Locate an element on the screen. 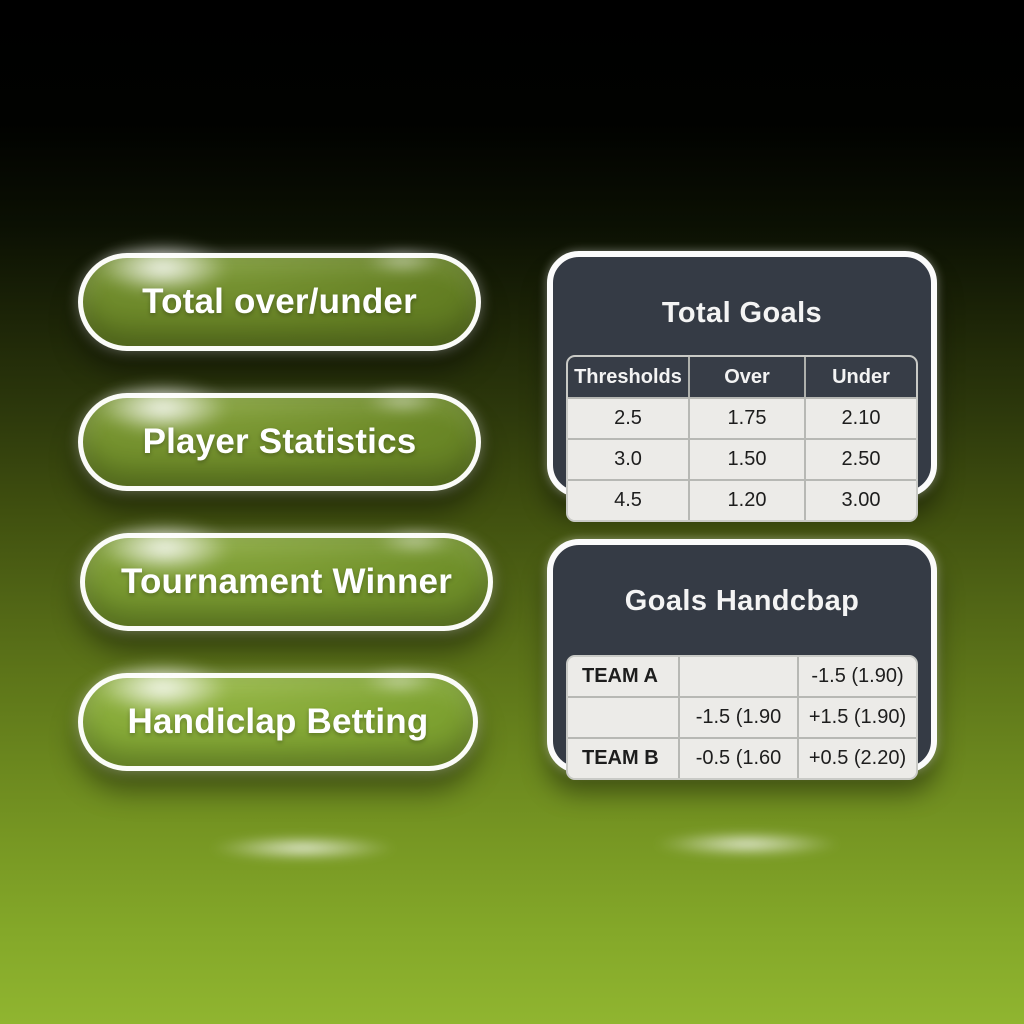 This screenshot has height=1024, width=1024. header-thresholds: Thresholds is located at coordinates (628, 377).